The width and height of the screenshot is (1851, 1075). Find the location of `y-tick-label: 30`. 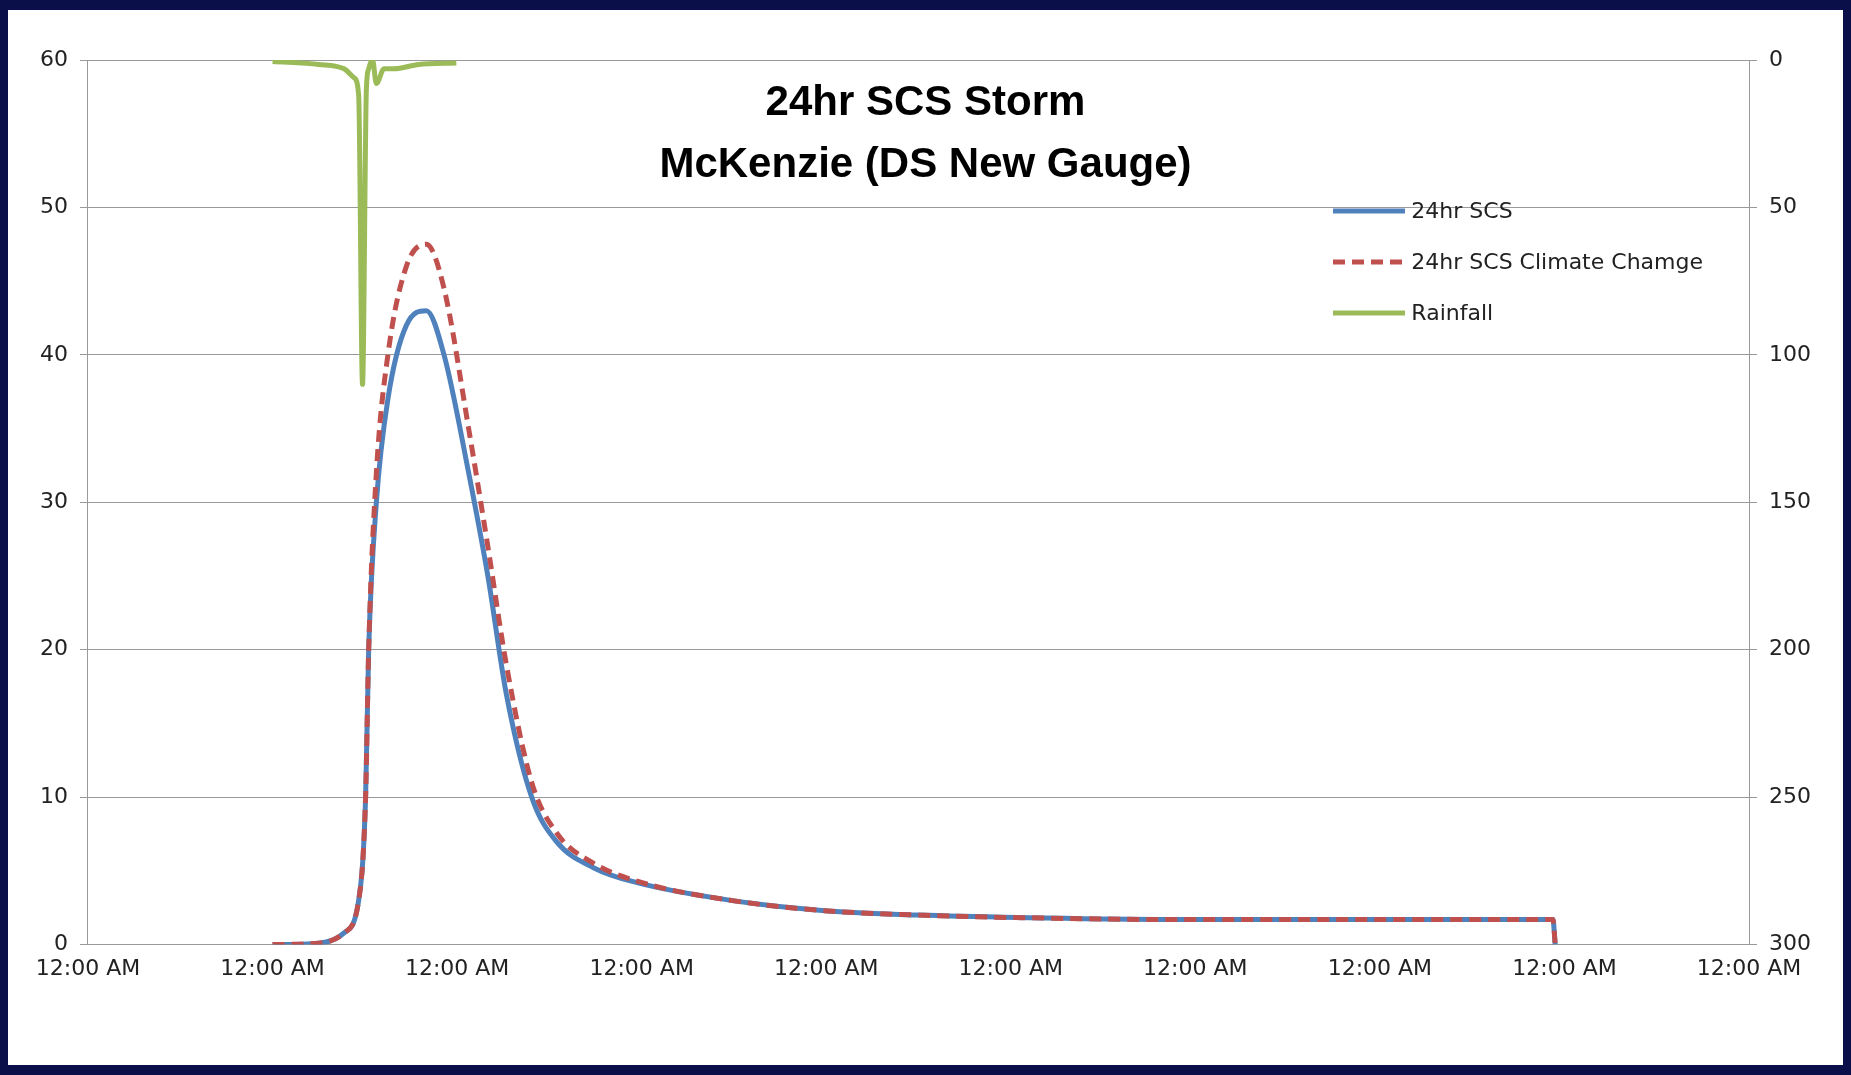

y-tick-label: 30 is located at coordinates (53, 501).